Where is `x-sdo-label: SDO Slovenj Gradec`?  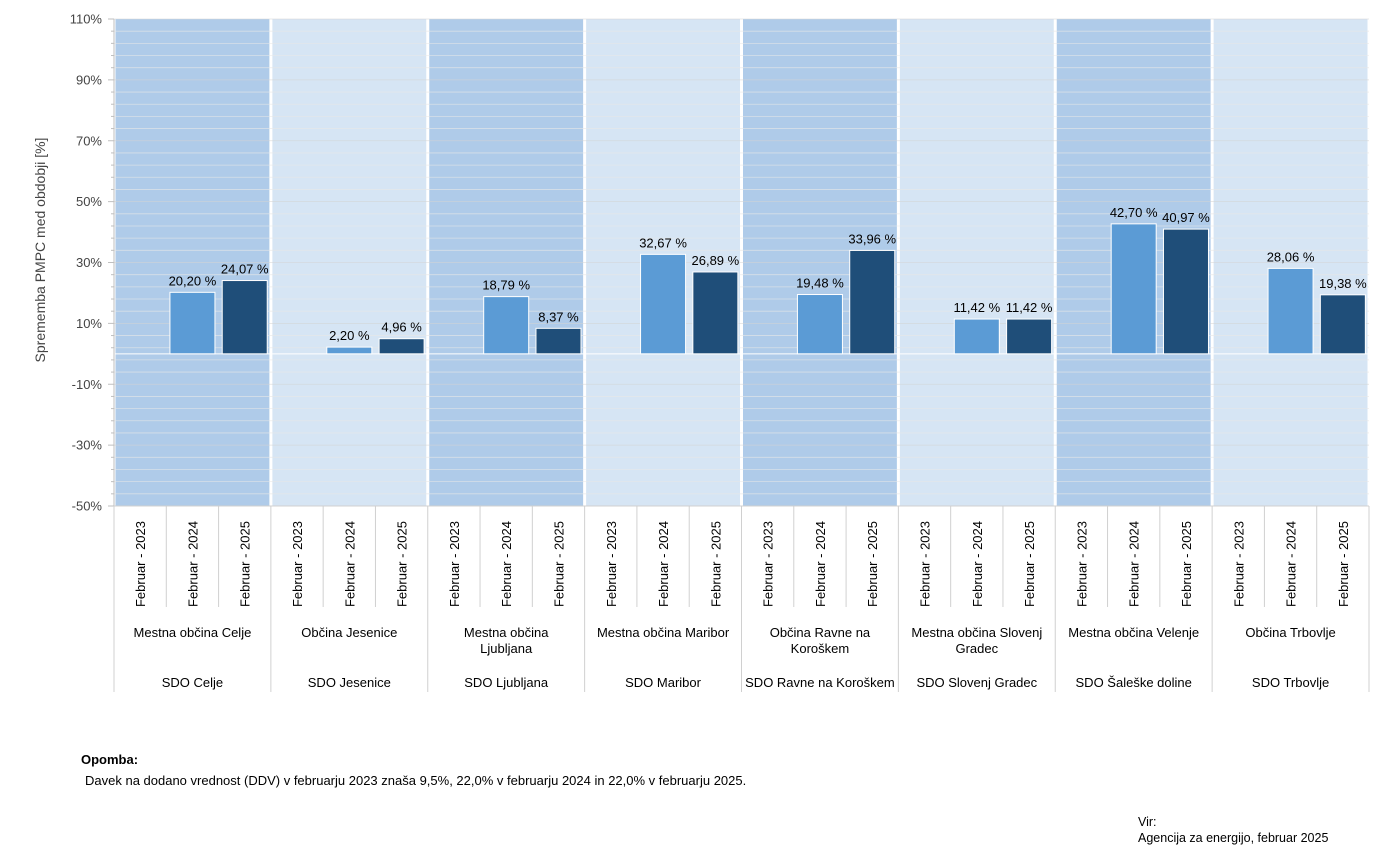
x-sdo-label: SDO Slovenj Gradec is located at coordinates (976, 682).